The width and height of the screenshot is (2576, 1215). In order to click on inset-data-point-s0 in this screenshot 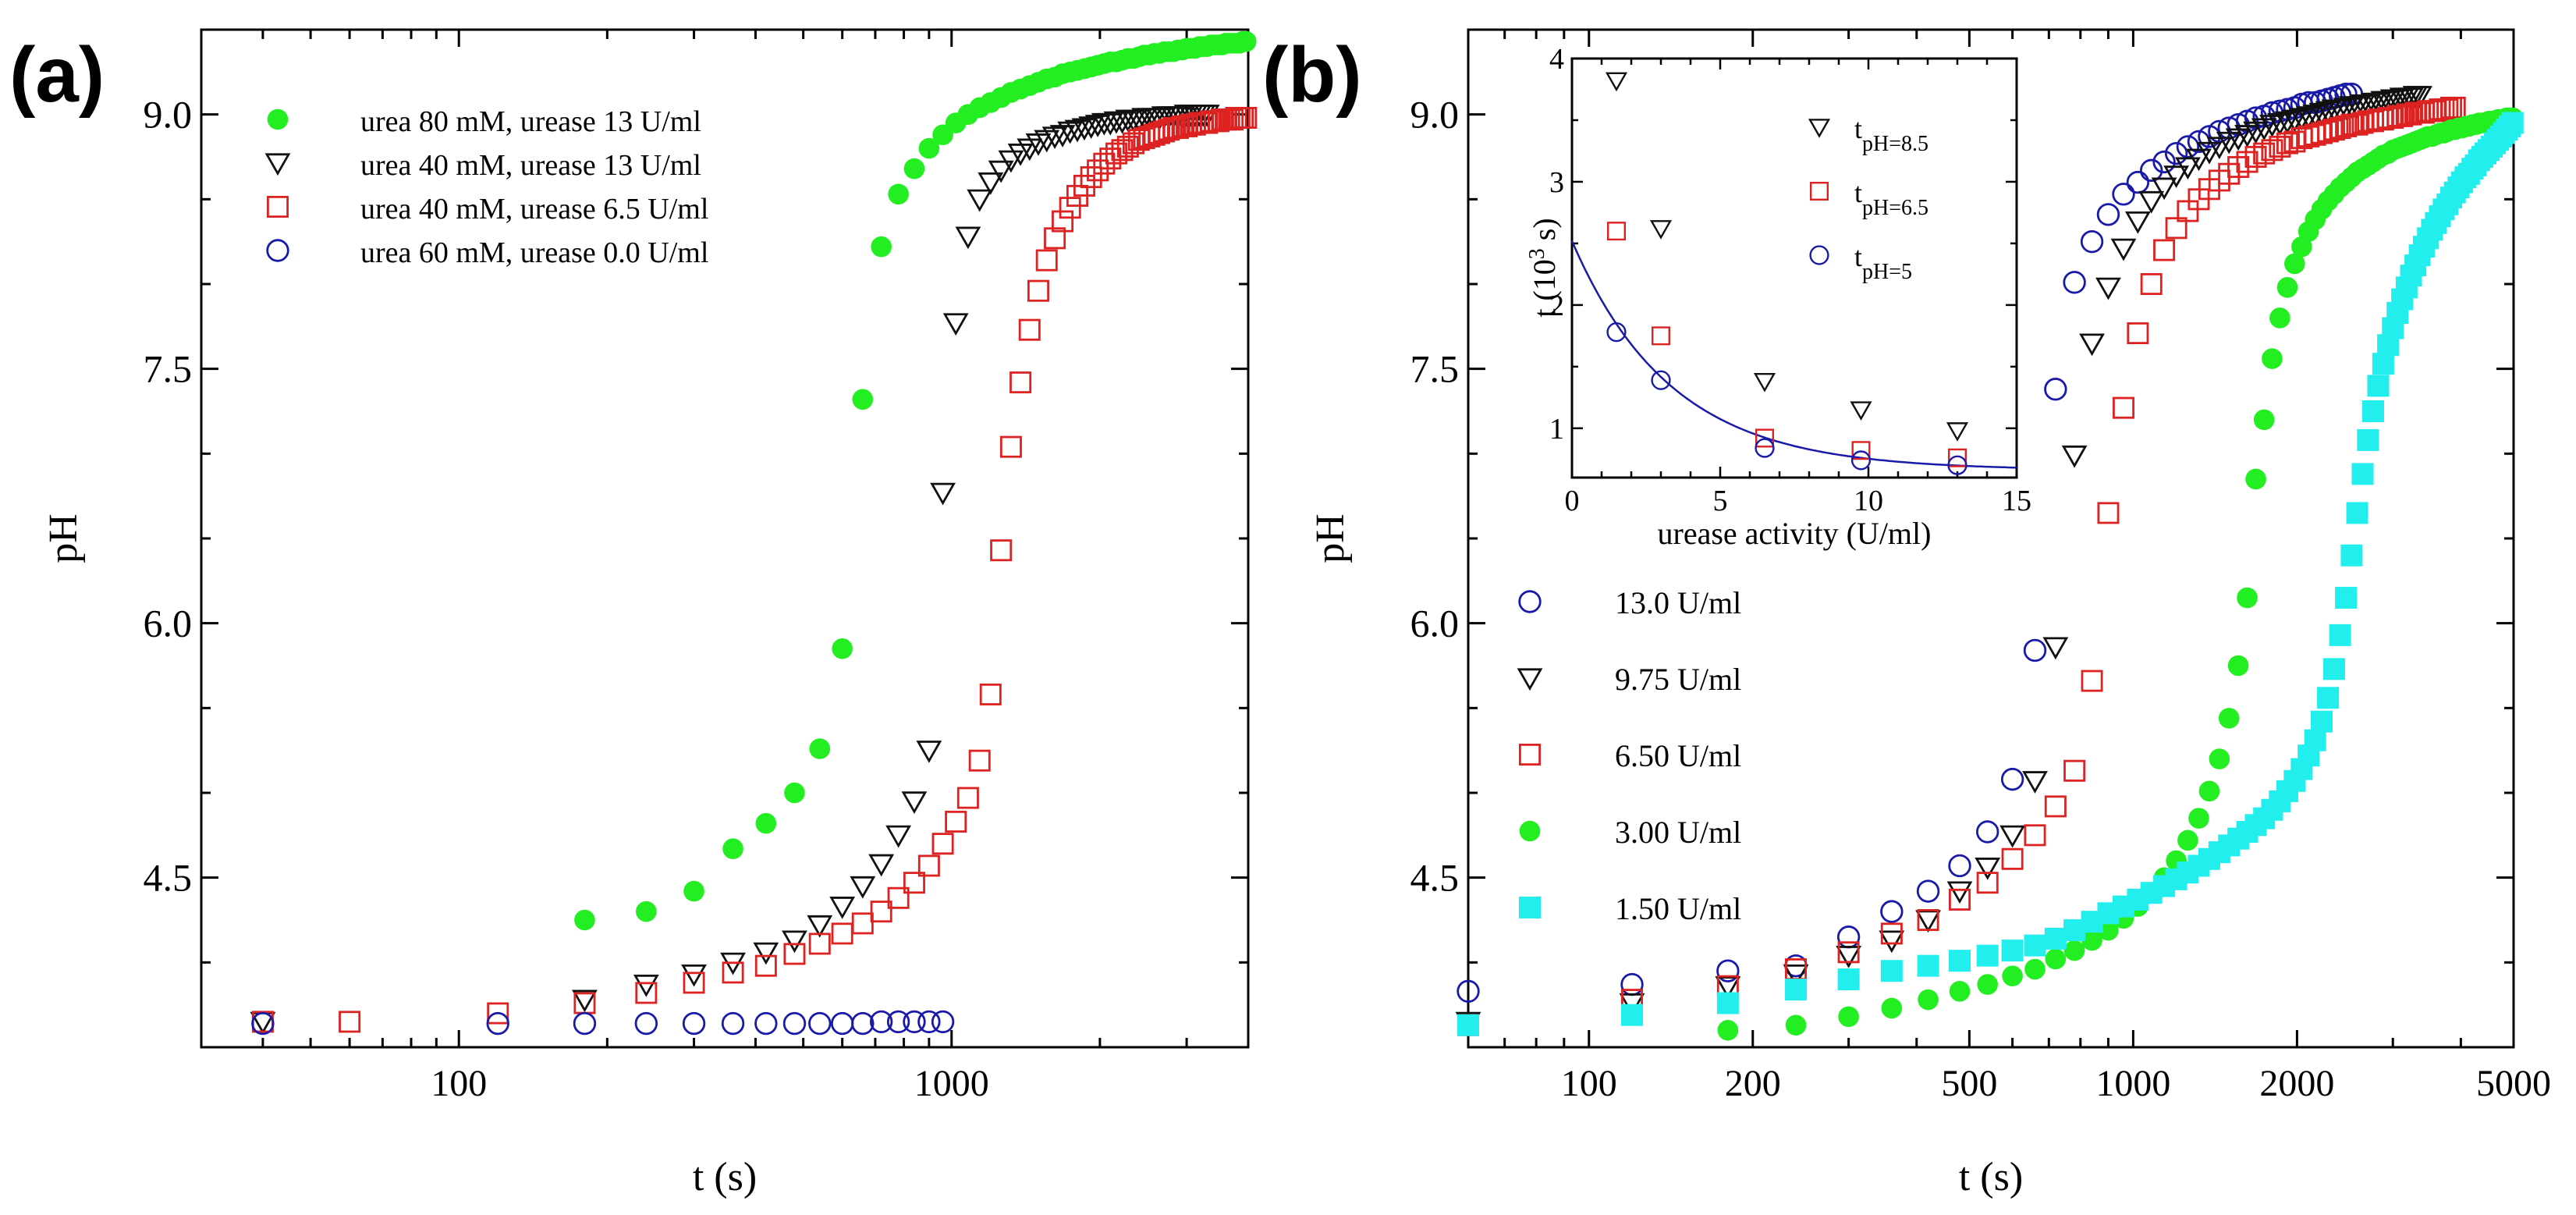, I will do `click(1957, 432)`.